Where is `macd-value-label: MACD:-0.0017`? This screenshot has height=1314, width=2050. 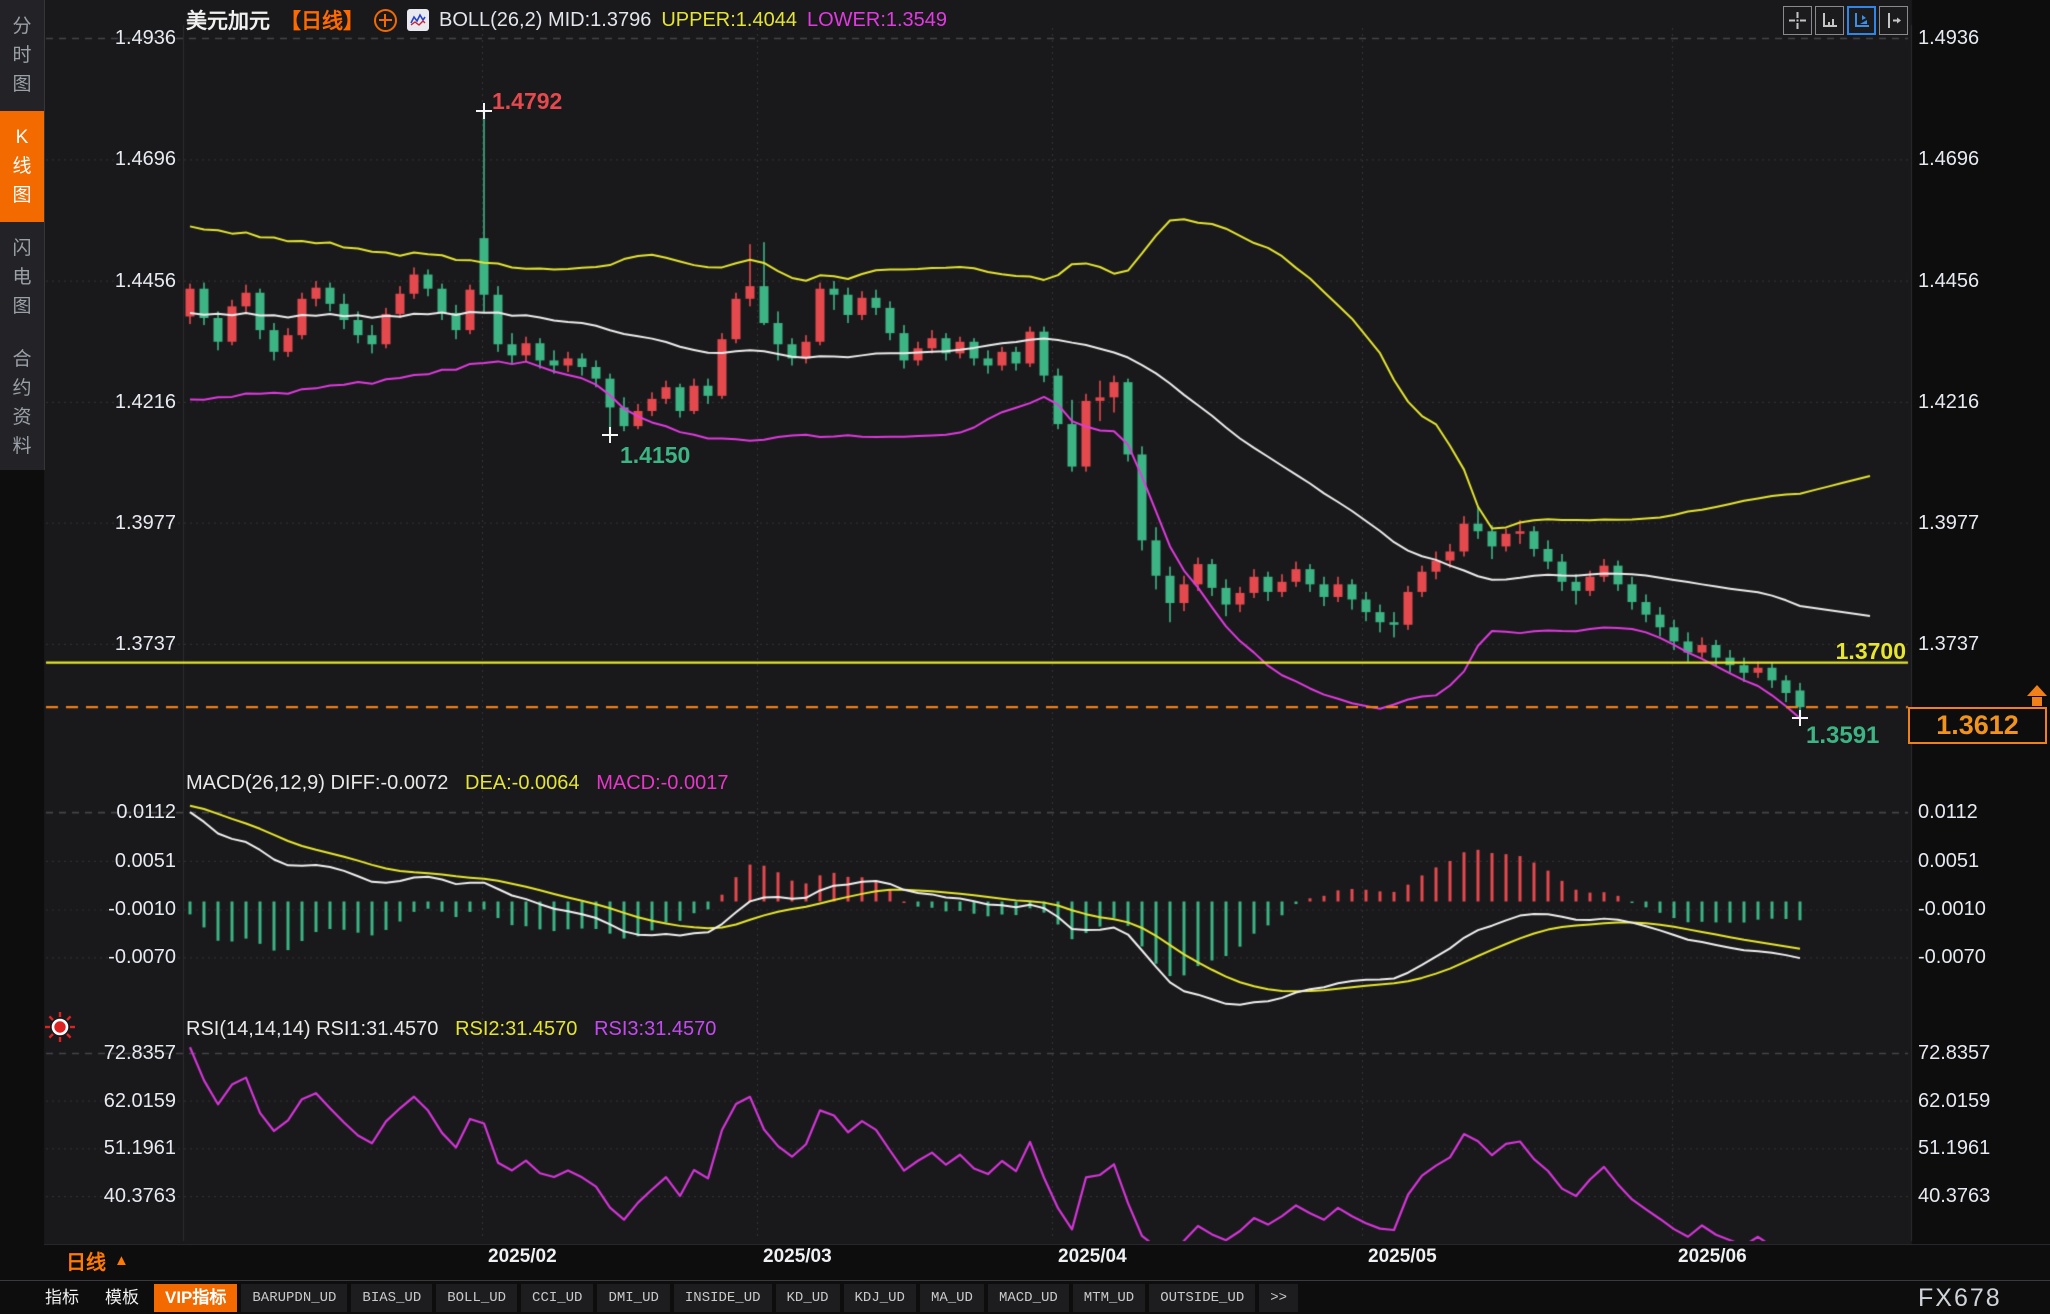 macd-value-label: MACD:-0.0017 is located at coordinates (662, 783).